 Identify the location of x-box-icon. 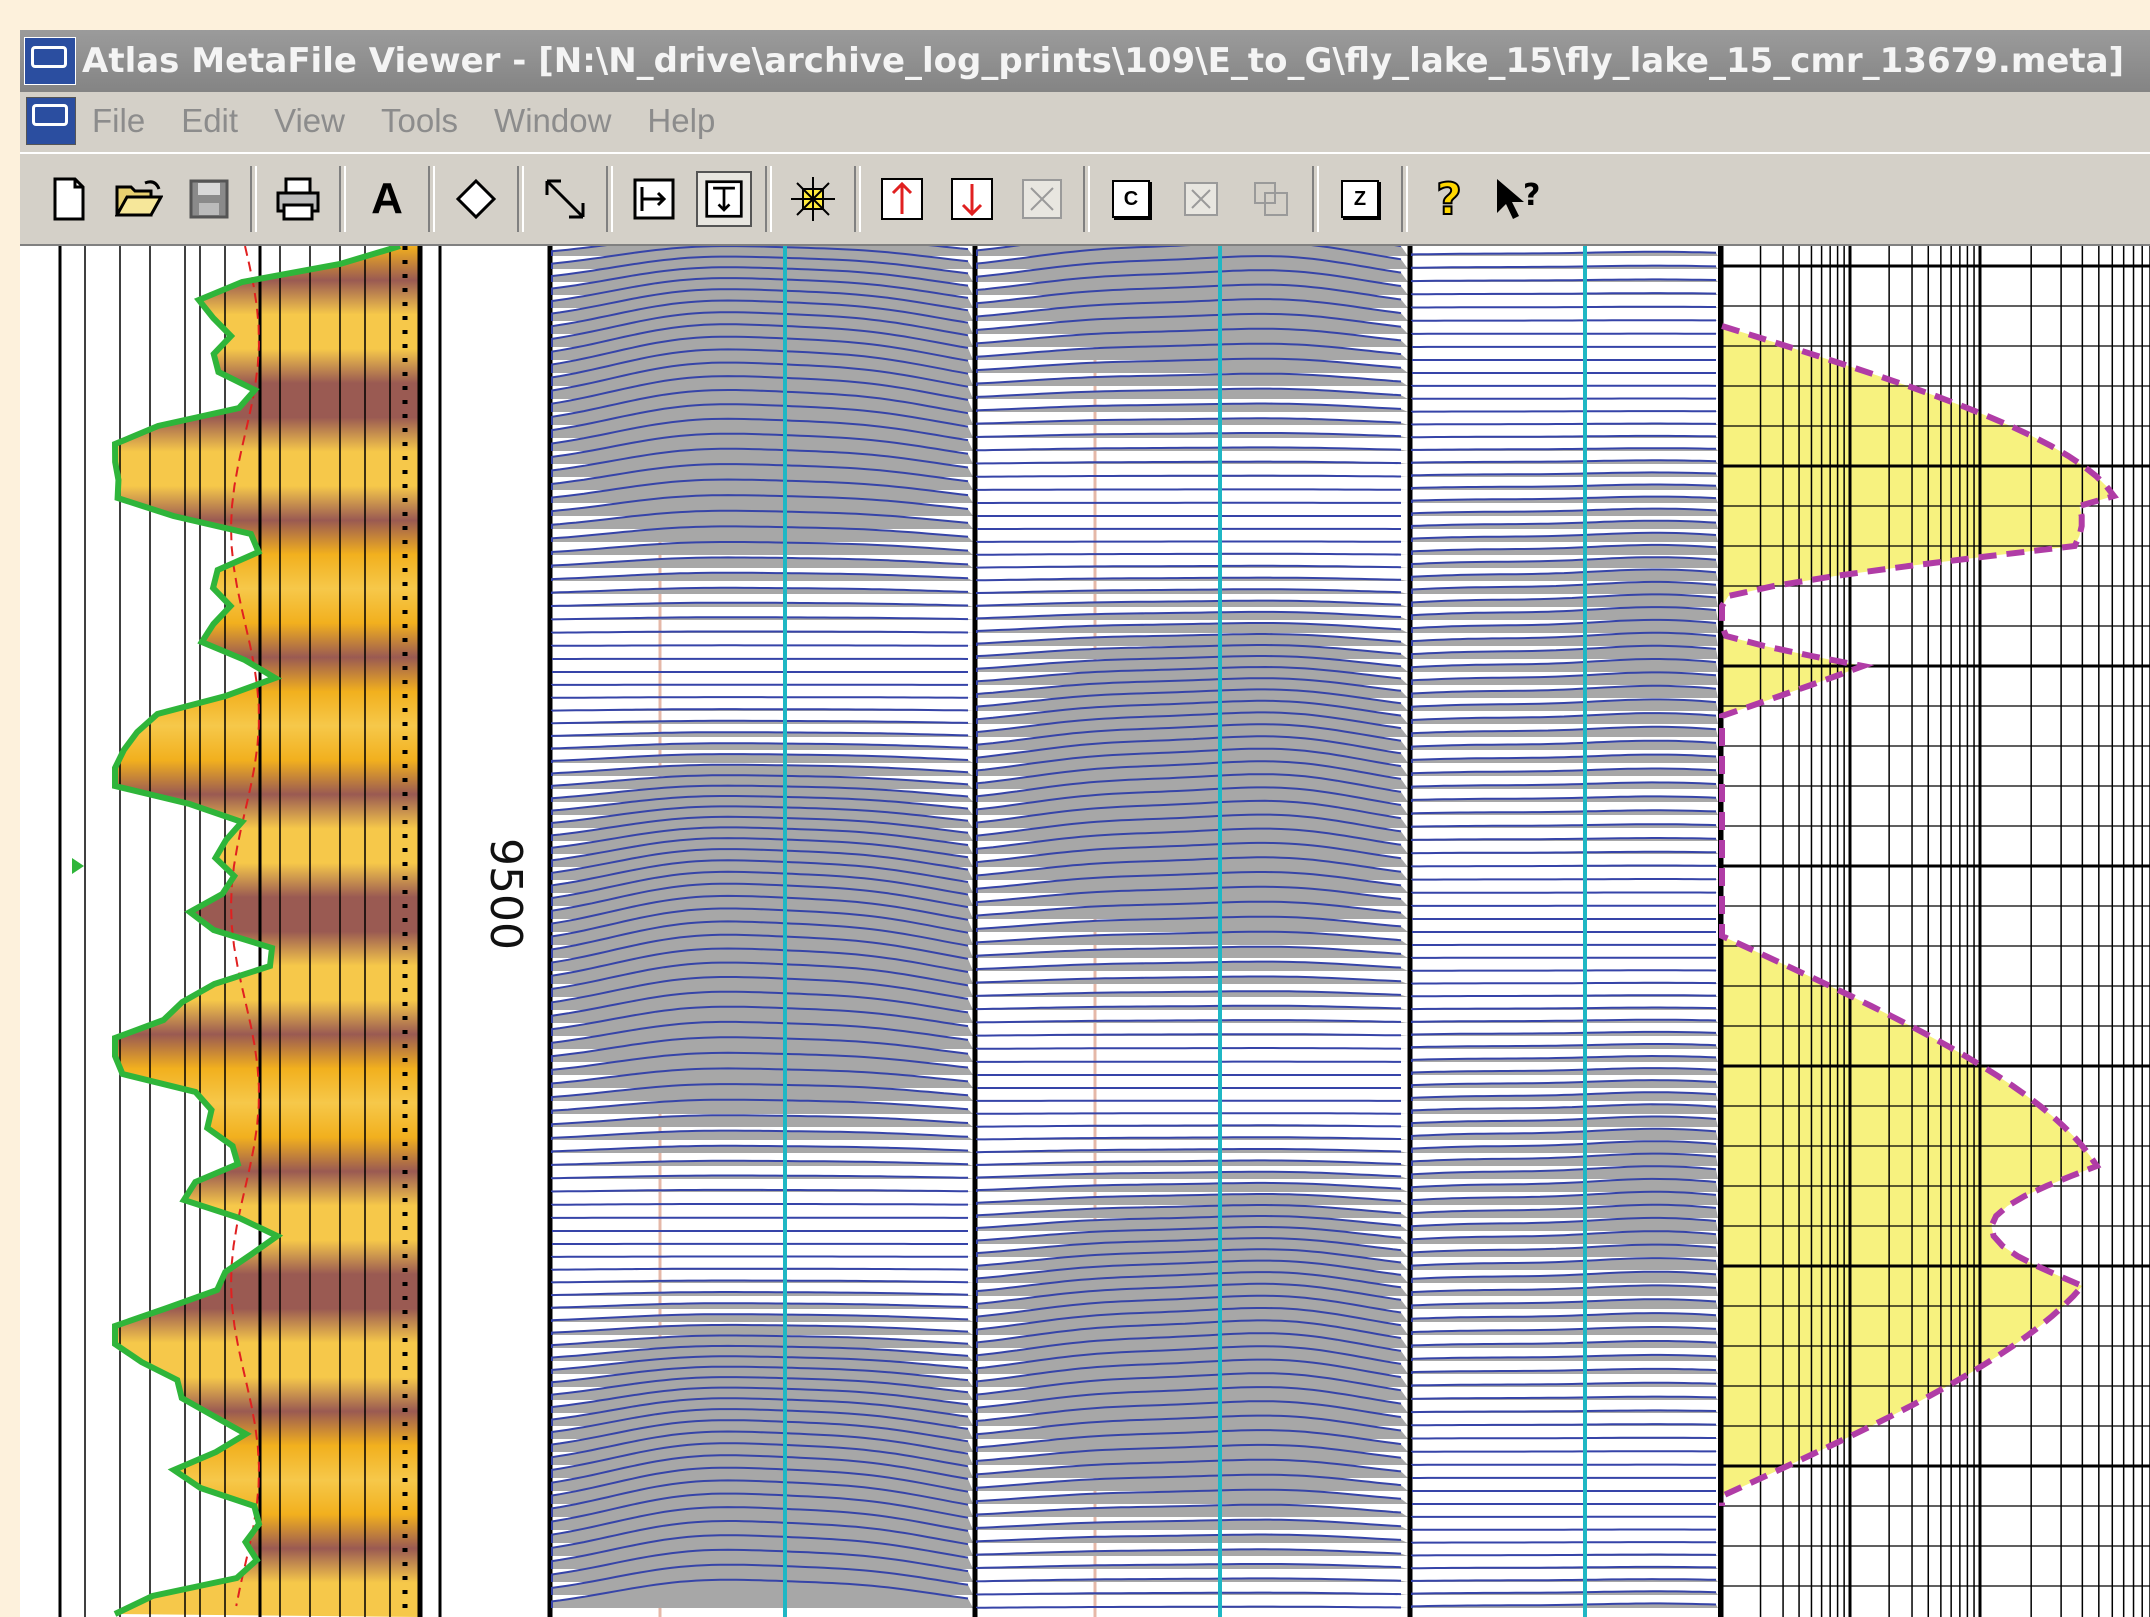
(1201, 199).